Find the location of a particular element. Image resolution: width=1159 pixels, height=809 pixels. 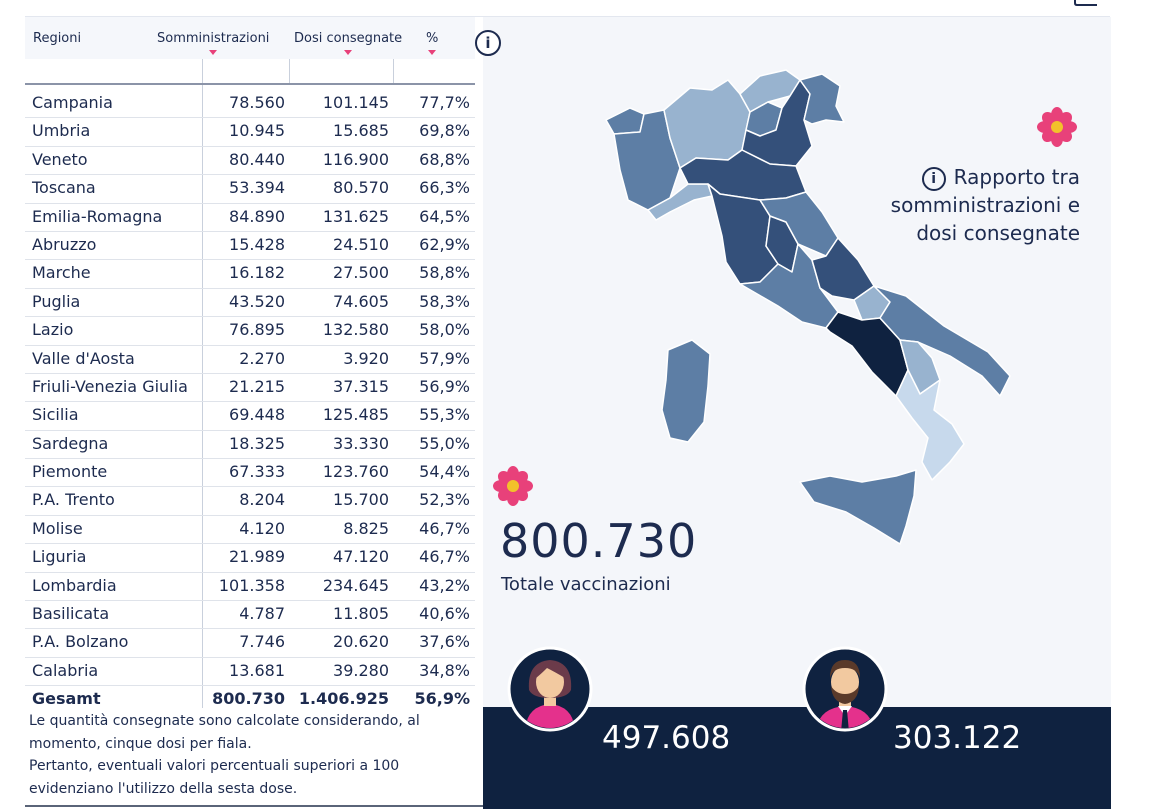

table-row: Molise 4.120 8.825 46,7% is located at coordinates (250, 530).